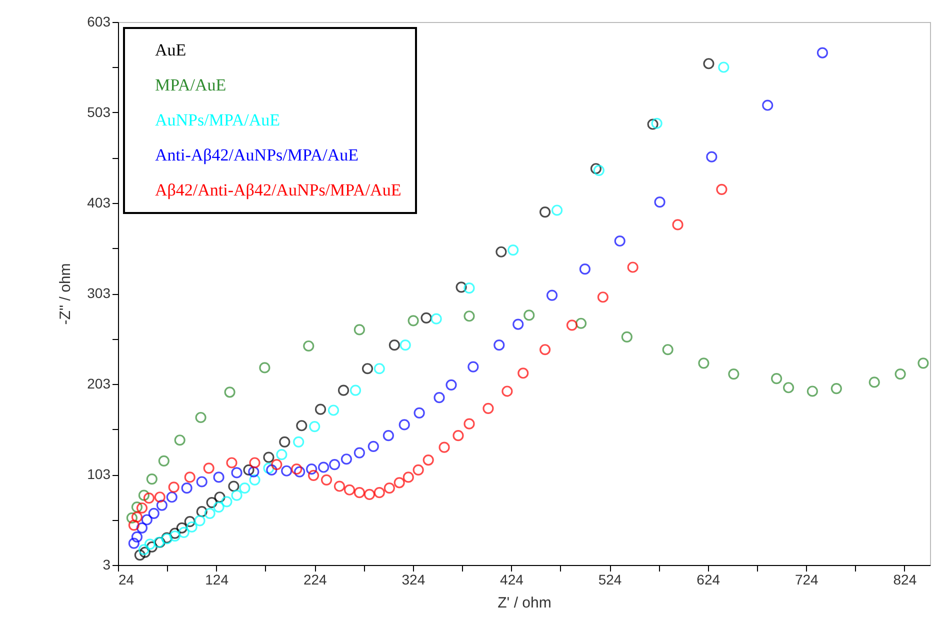  Describe the element at coordinates (99, 384) in the screenshot. I see `y-tick-label: 203` at that location.